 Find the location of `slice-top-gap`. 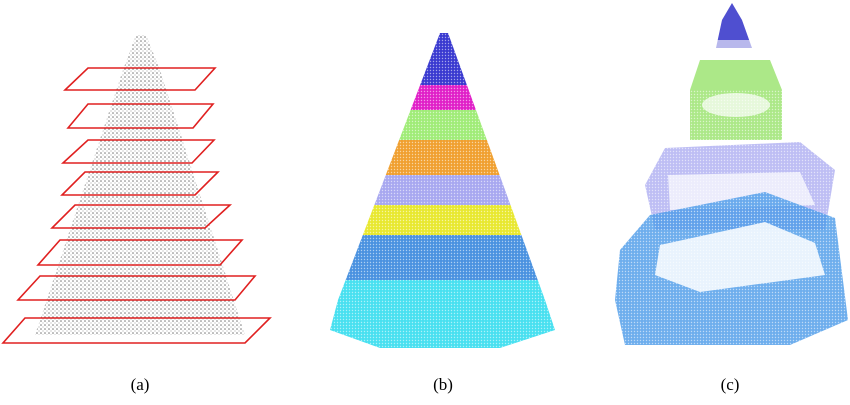

slice-top-gap is located at coordinates (733, 45).